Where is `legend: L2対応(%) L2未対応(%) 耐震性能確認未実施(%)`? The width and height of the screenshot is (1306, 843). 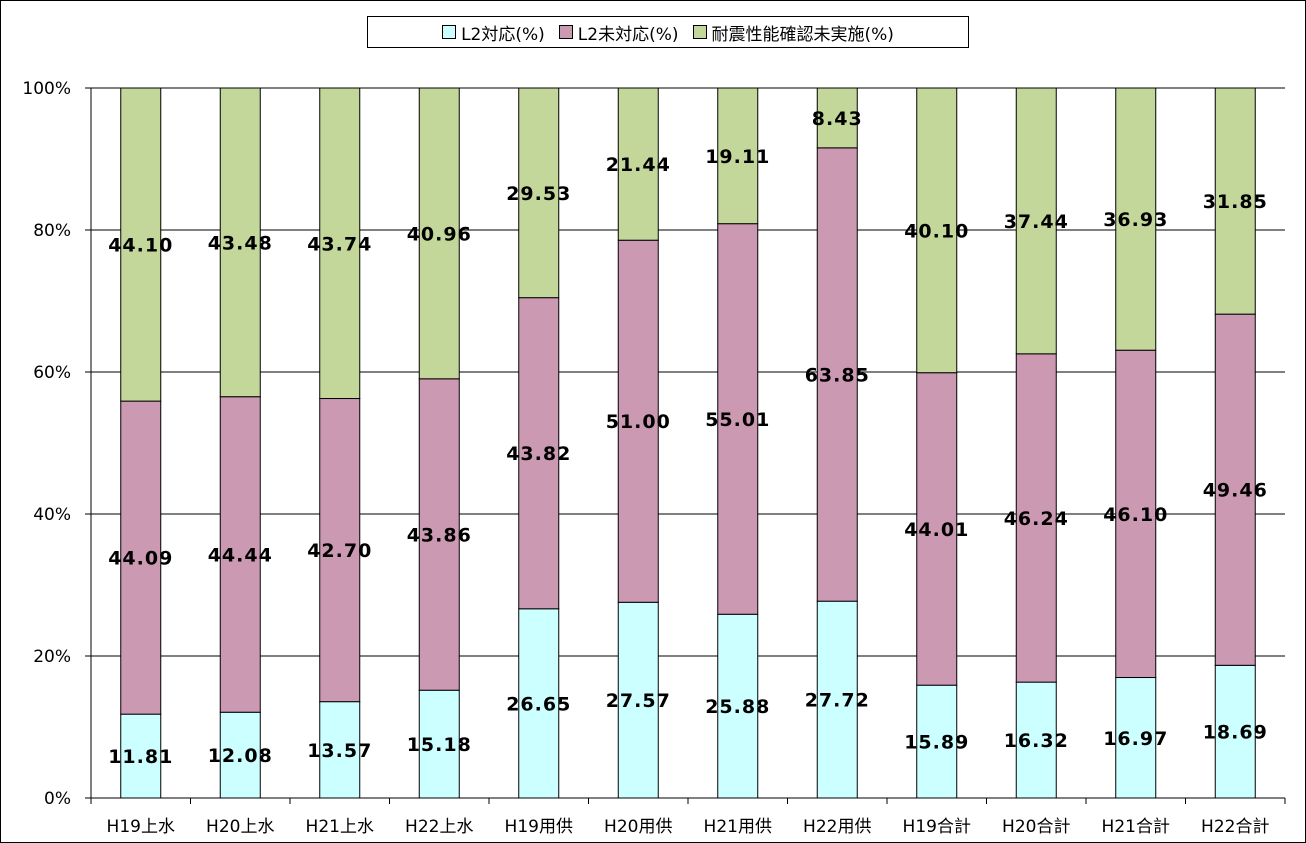
legend: L2対応(%) L2未対応(%) 耐震性能確認未実施(%) is located at coordinates (668, 32).